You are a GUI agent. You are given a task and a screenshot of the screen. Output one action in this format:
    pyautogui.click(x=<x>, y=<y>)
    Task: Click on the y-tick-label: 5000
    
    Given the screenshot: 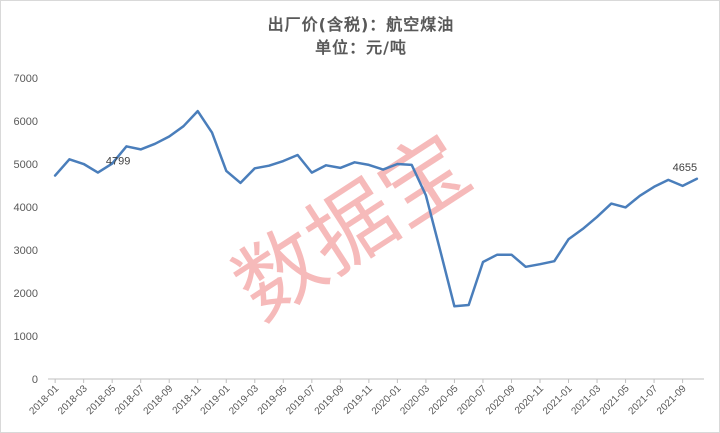 What is the action you would take?
    pyautogui.click(x=26, y=165)
    